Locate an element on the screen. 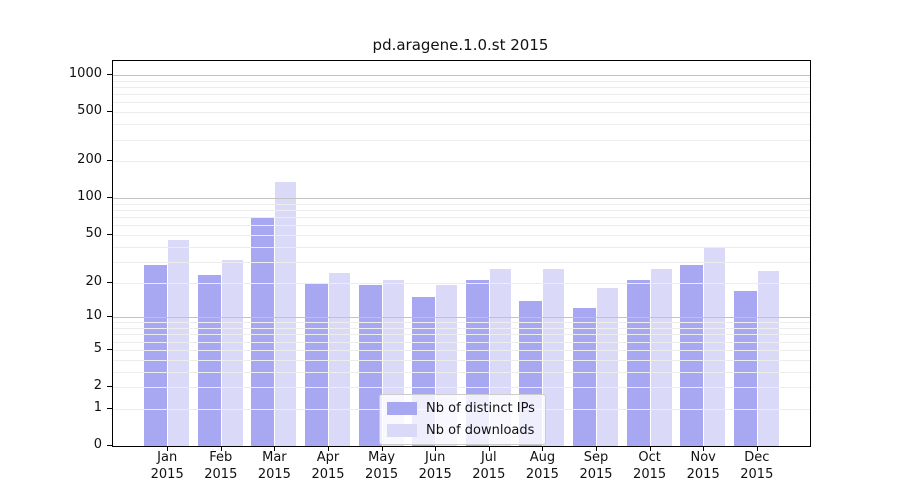 The width and height of the screenshot is (900, 500). legend: Nb of distinct IPs Nb of downloads is located at coordinates (462, 419).